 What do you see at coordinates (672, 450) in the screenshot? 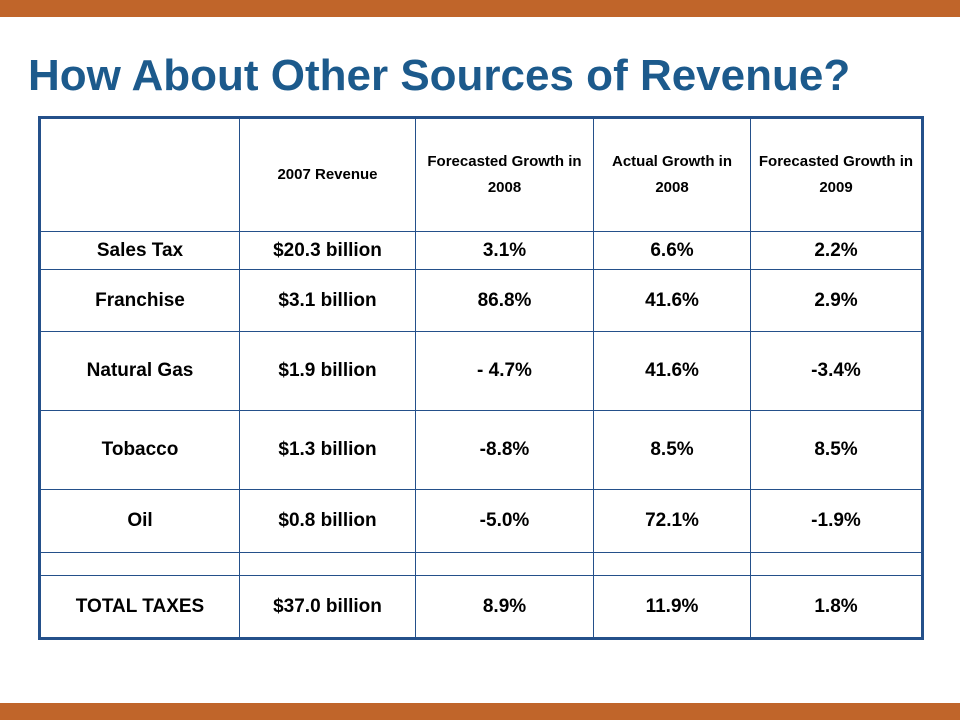
I see `actual-2008-cell: 8.5%` at bounding box center [672, 450].